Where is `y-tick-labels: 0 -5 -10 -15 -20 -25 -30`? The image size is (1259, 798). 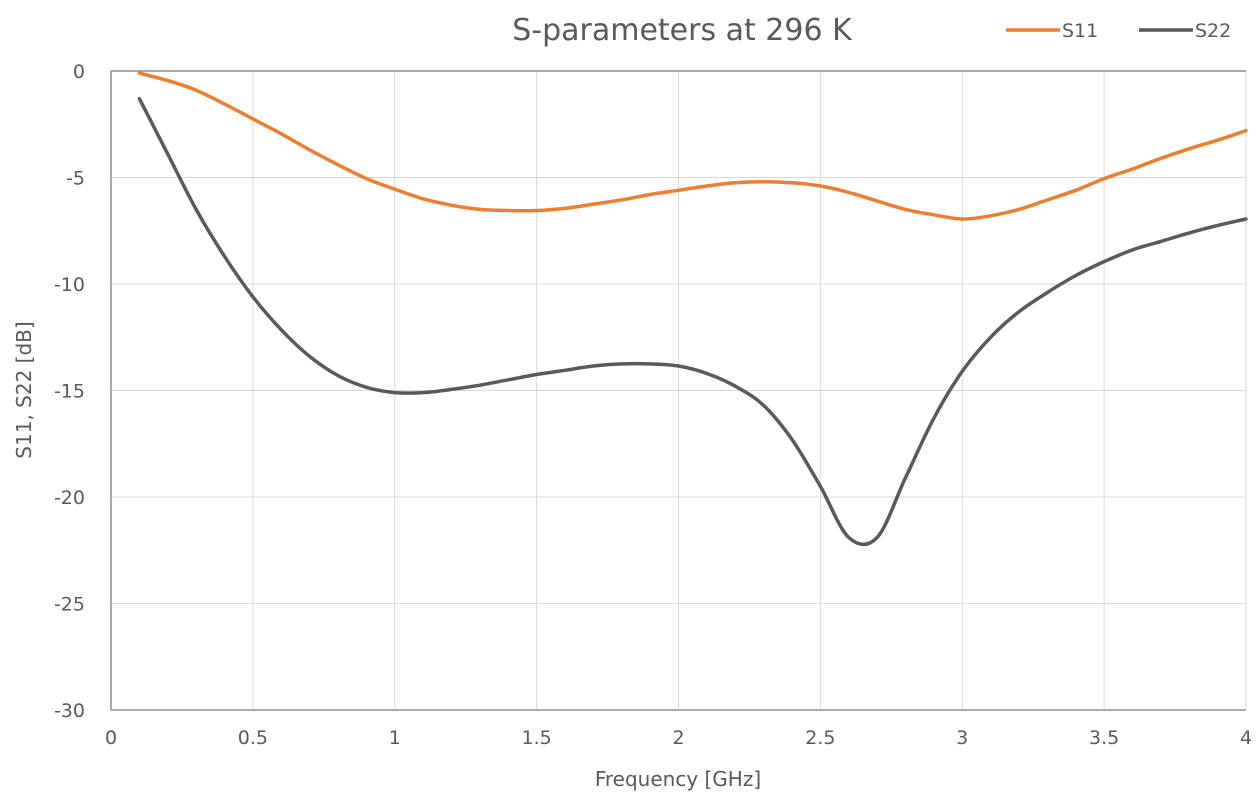 y-tick-labels: 0 -5 -10 -15 -20 -25 -30 is located at coordinates (69, 391).